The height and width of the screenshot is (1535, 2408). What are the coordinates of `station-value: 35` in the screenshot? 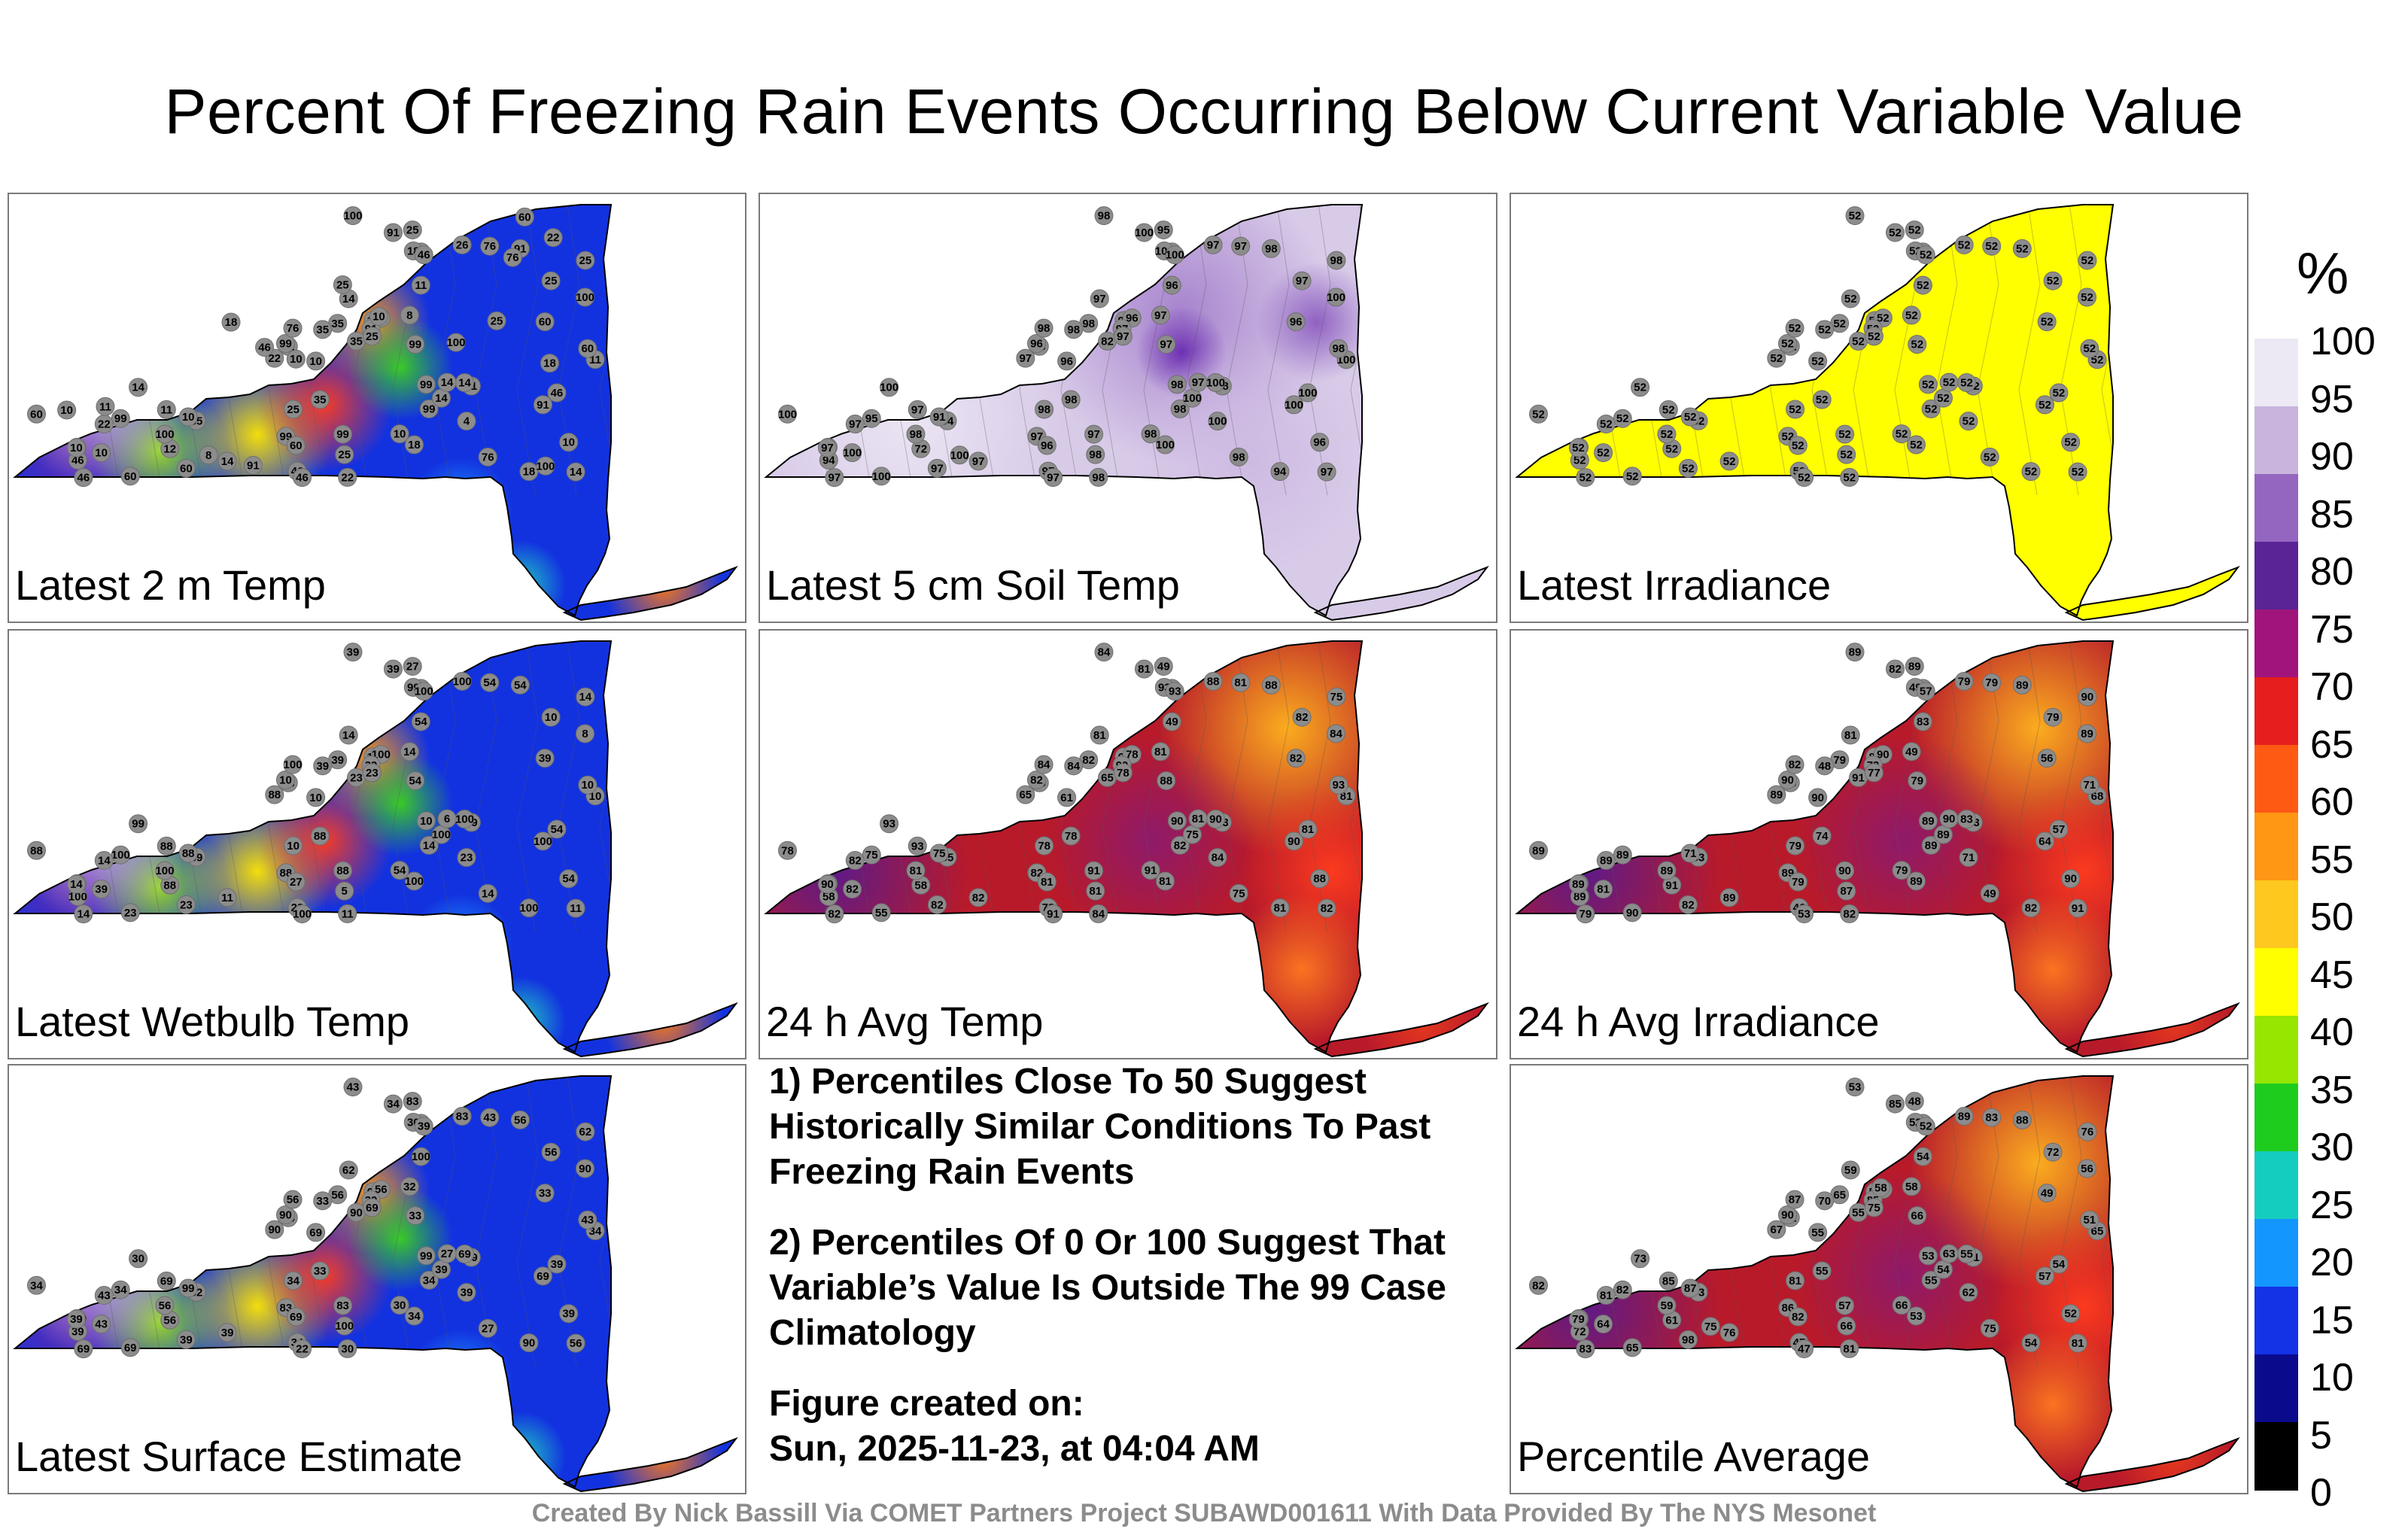 It's located at (337, 324).